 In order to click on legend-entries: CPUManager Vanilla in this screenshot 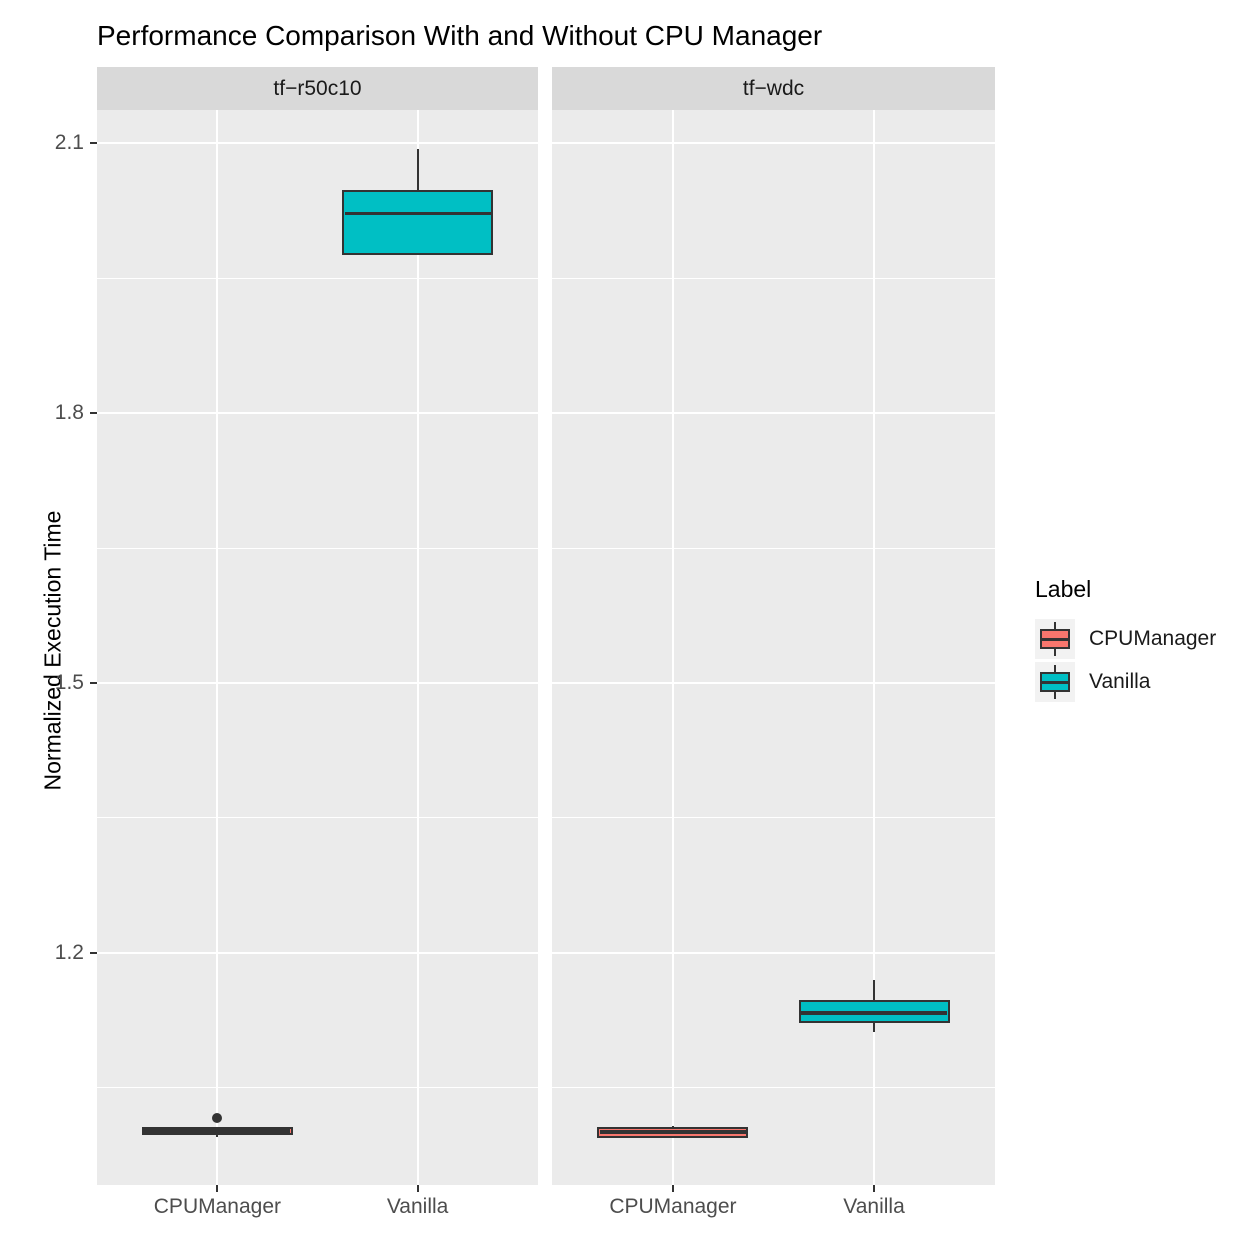, I will do `click(1125, 660)`.